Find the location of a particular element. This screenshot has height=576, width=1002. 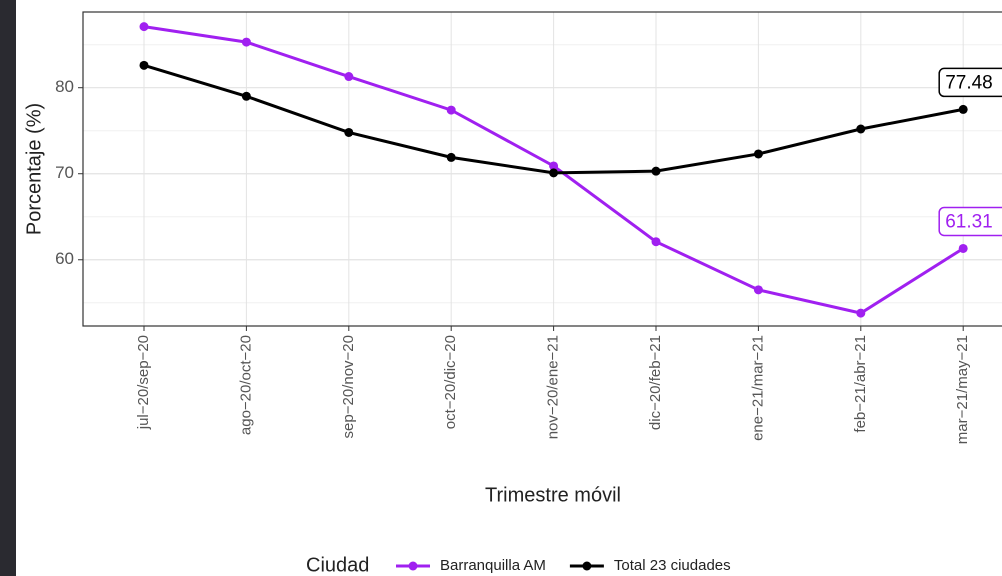

x-tick-label: jul−20/sep−20 is located at coordinates (143, 382).